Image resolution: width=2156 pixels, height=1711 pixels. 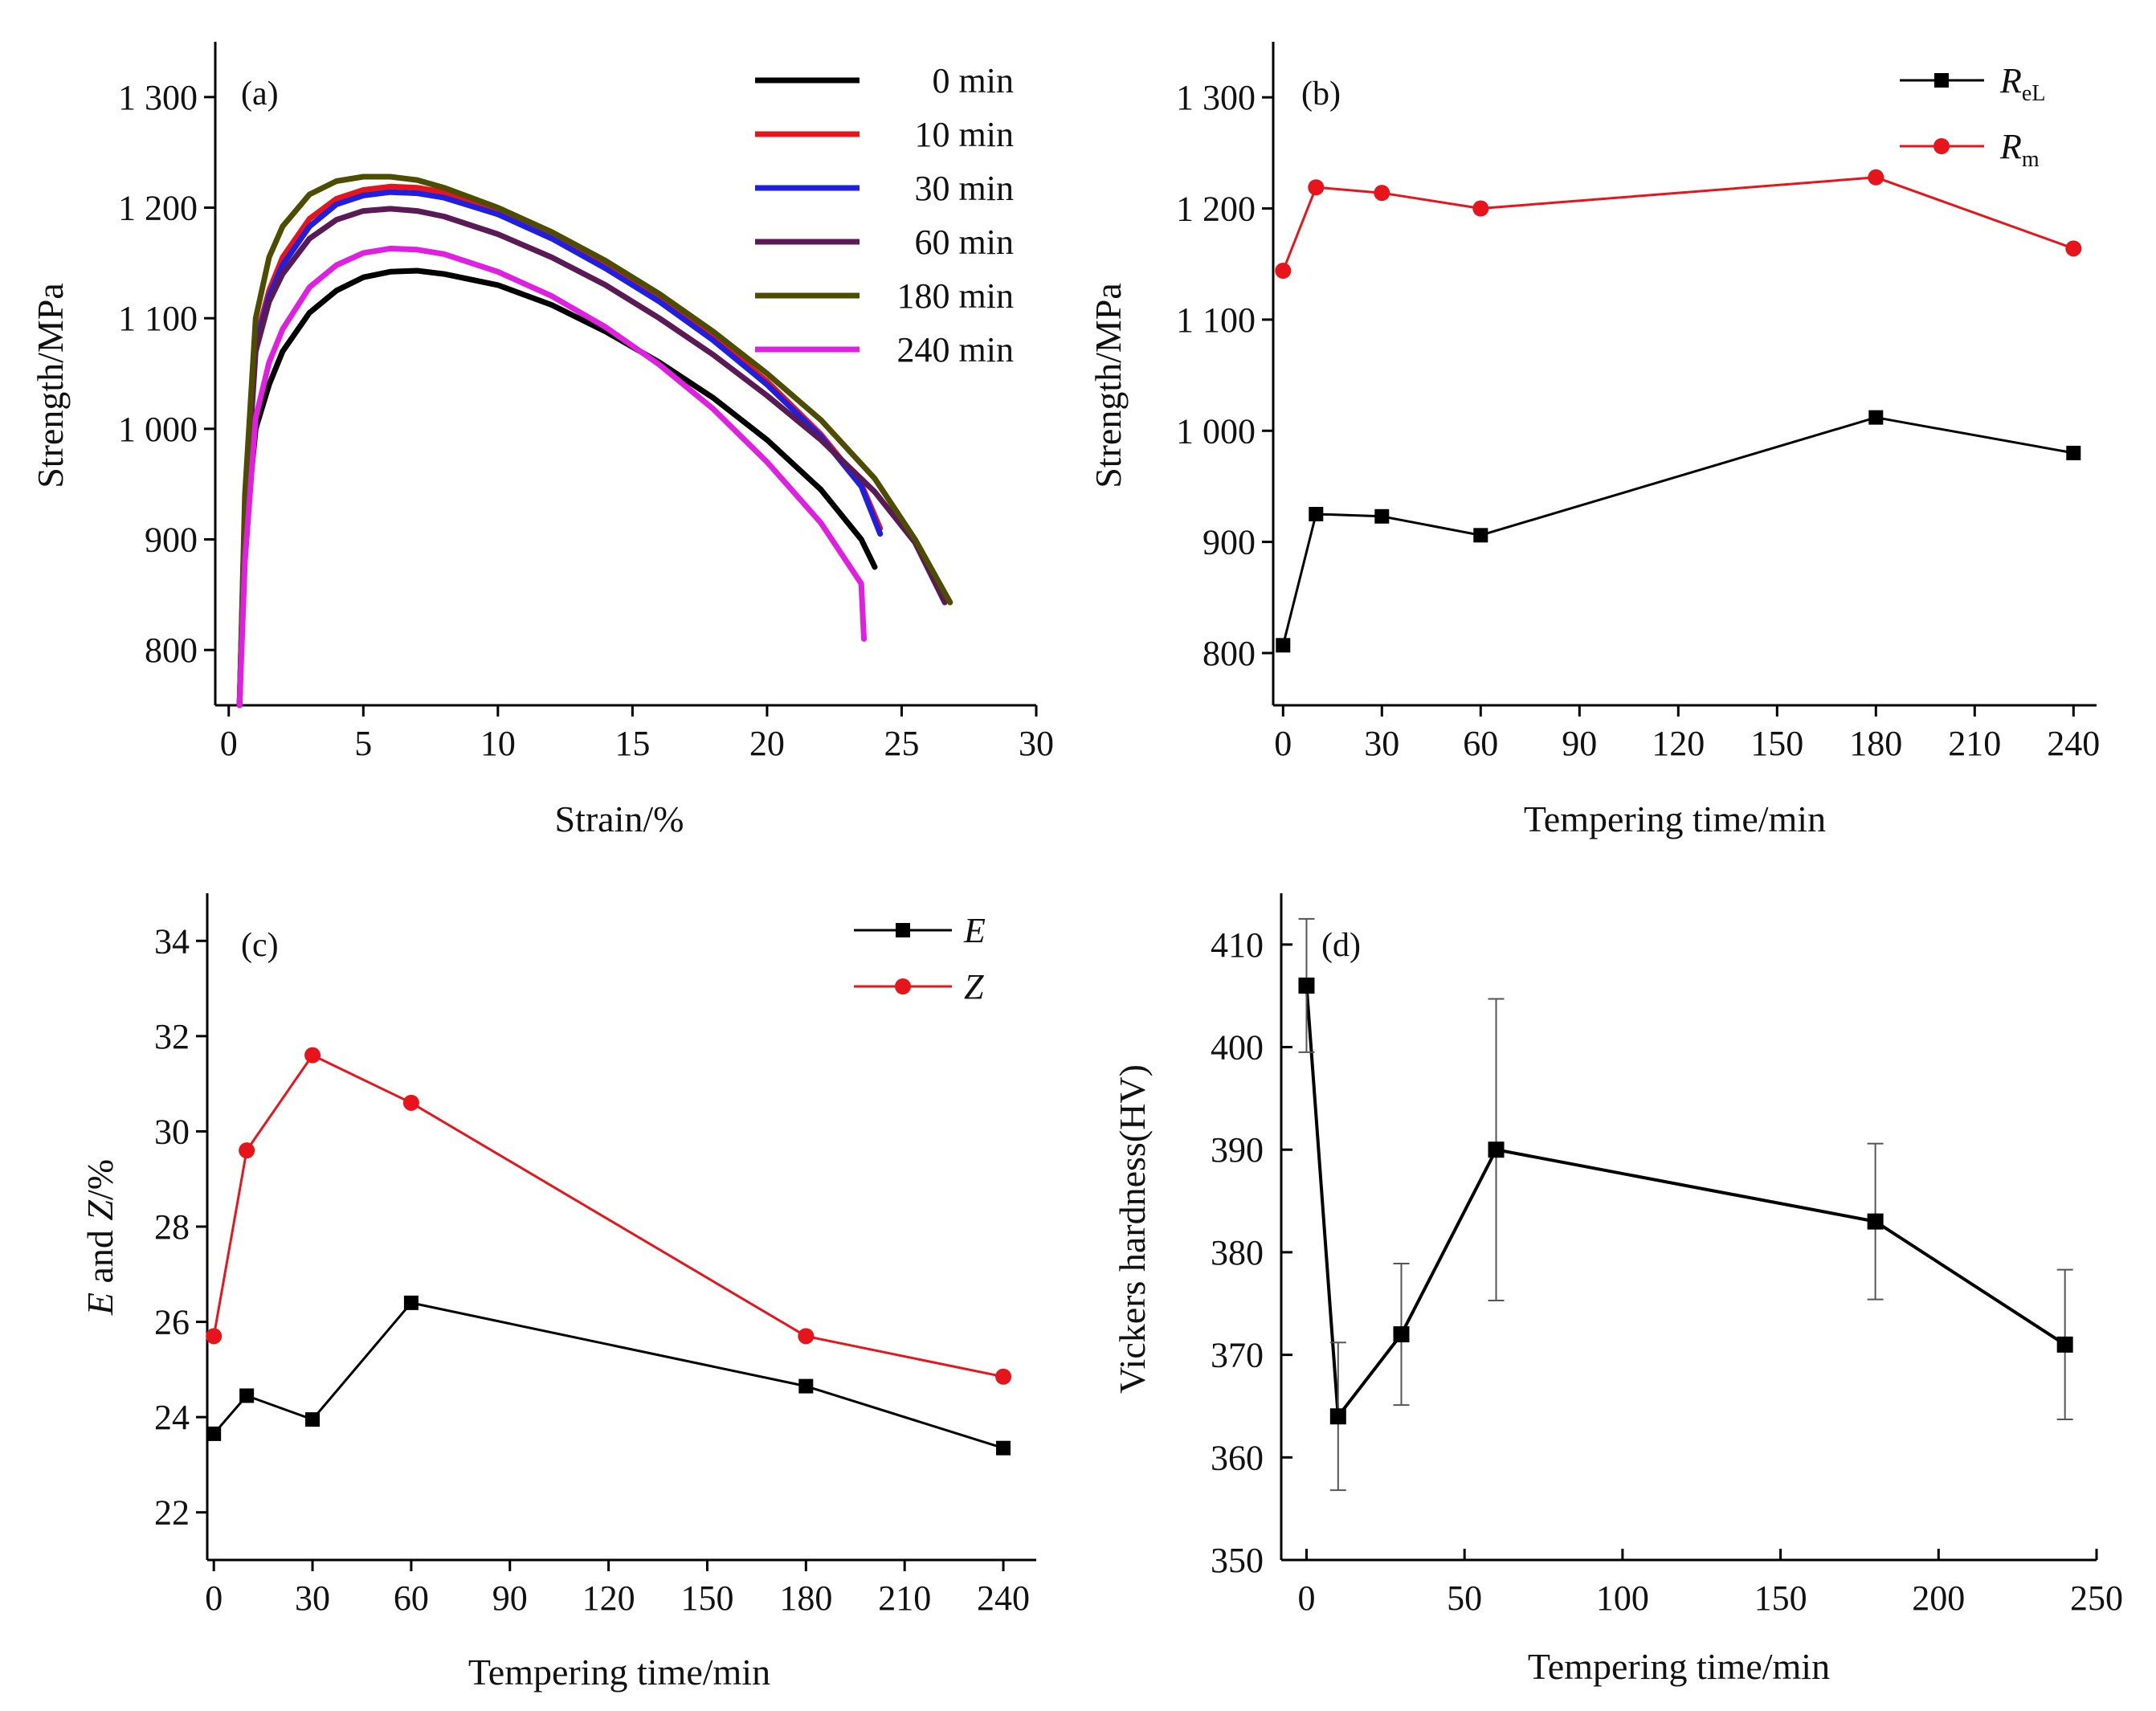 I want to click on panel-c-x-tick-label: 90, so click(x=510, y=1598).